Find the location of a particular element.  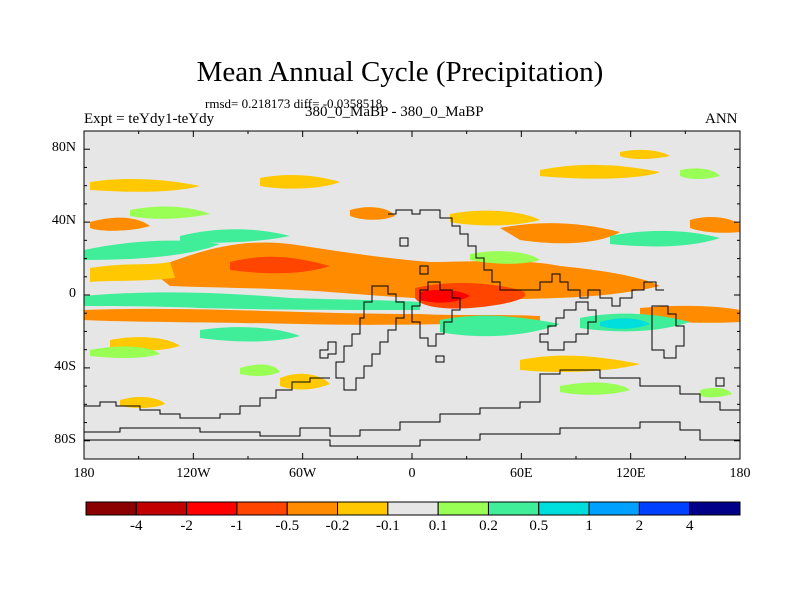

chart-title: Mean Annual Cycle (Precipitation) is located at coordinates (400, 72).